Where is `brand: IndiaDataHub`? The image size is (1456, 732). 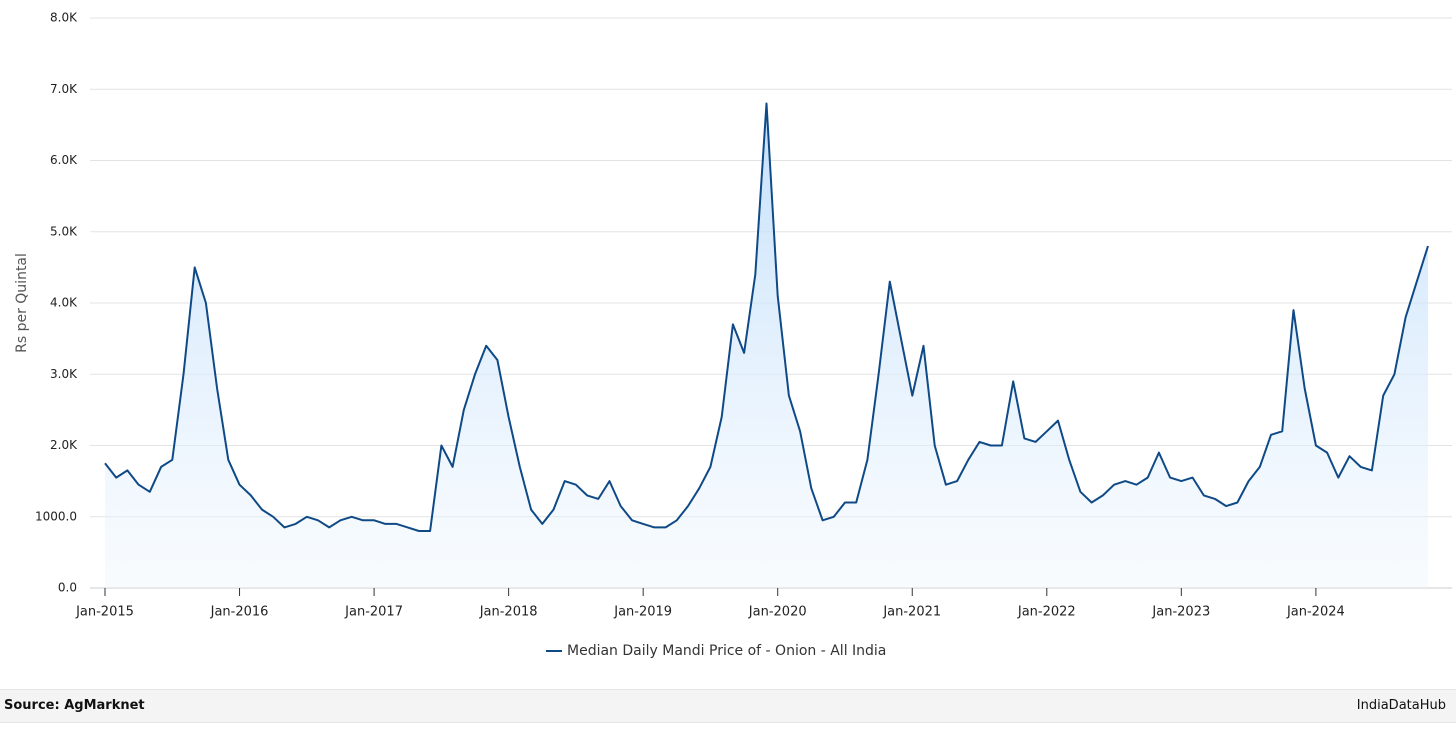 brand: IndiaDataHub is located at coordinates (1401, 705).